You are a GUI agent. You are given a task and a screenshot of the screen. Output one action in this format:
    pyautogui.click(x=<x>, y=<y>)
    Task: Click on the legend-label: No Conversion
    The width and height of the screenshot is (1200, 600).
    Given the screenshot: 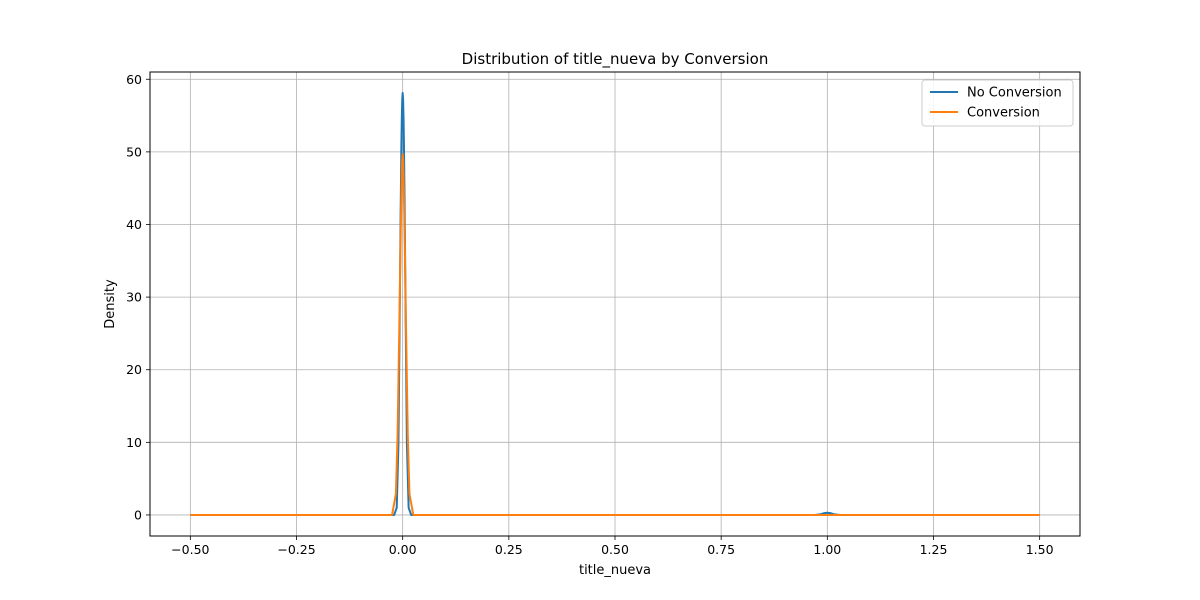 What is the action you would take?
    pyautogui.click(x=1014, y=93)
    